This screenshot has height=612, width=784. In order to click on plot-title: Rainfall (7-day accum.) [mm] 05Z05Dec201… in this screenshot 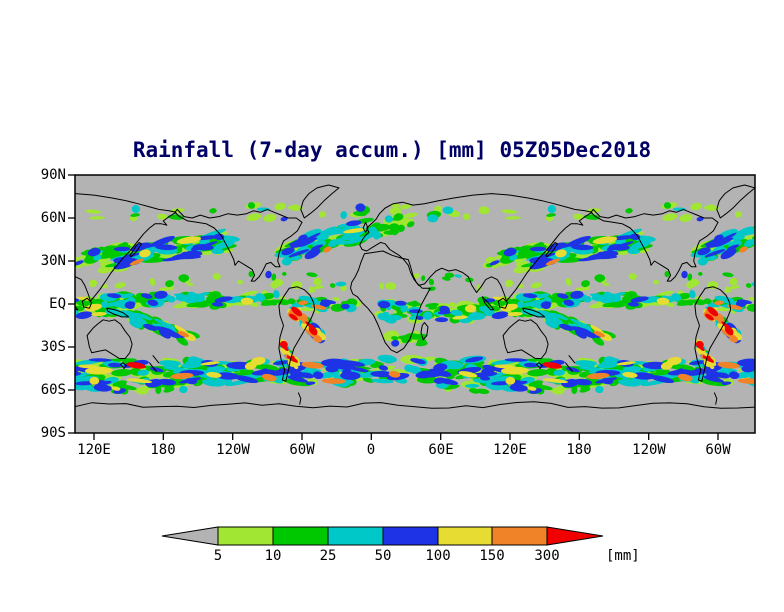, I will do `click(392, 150)`.